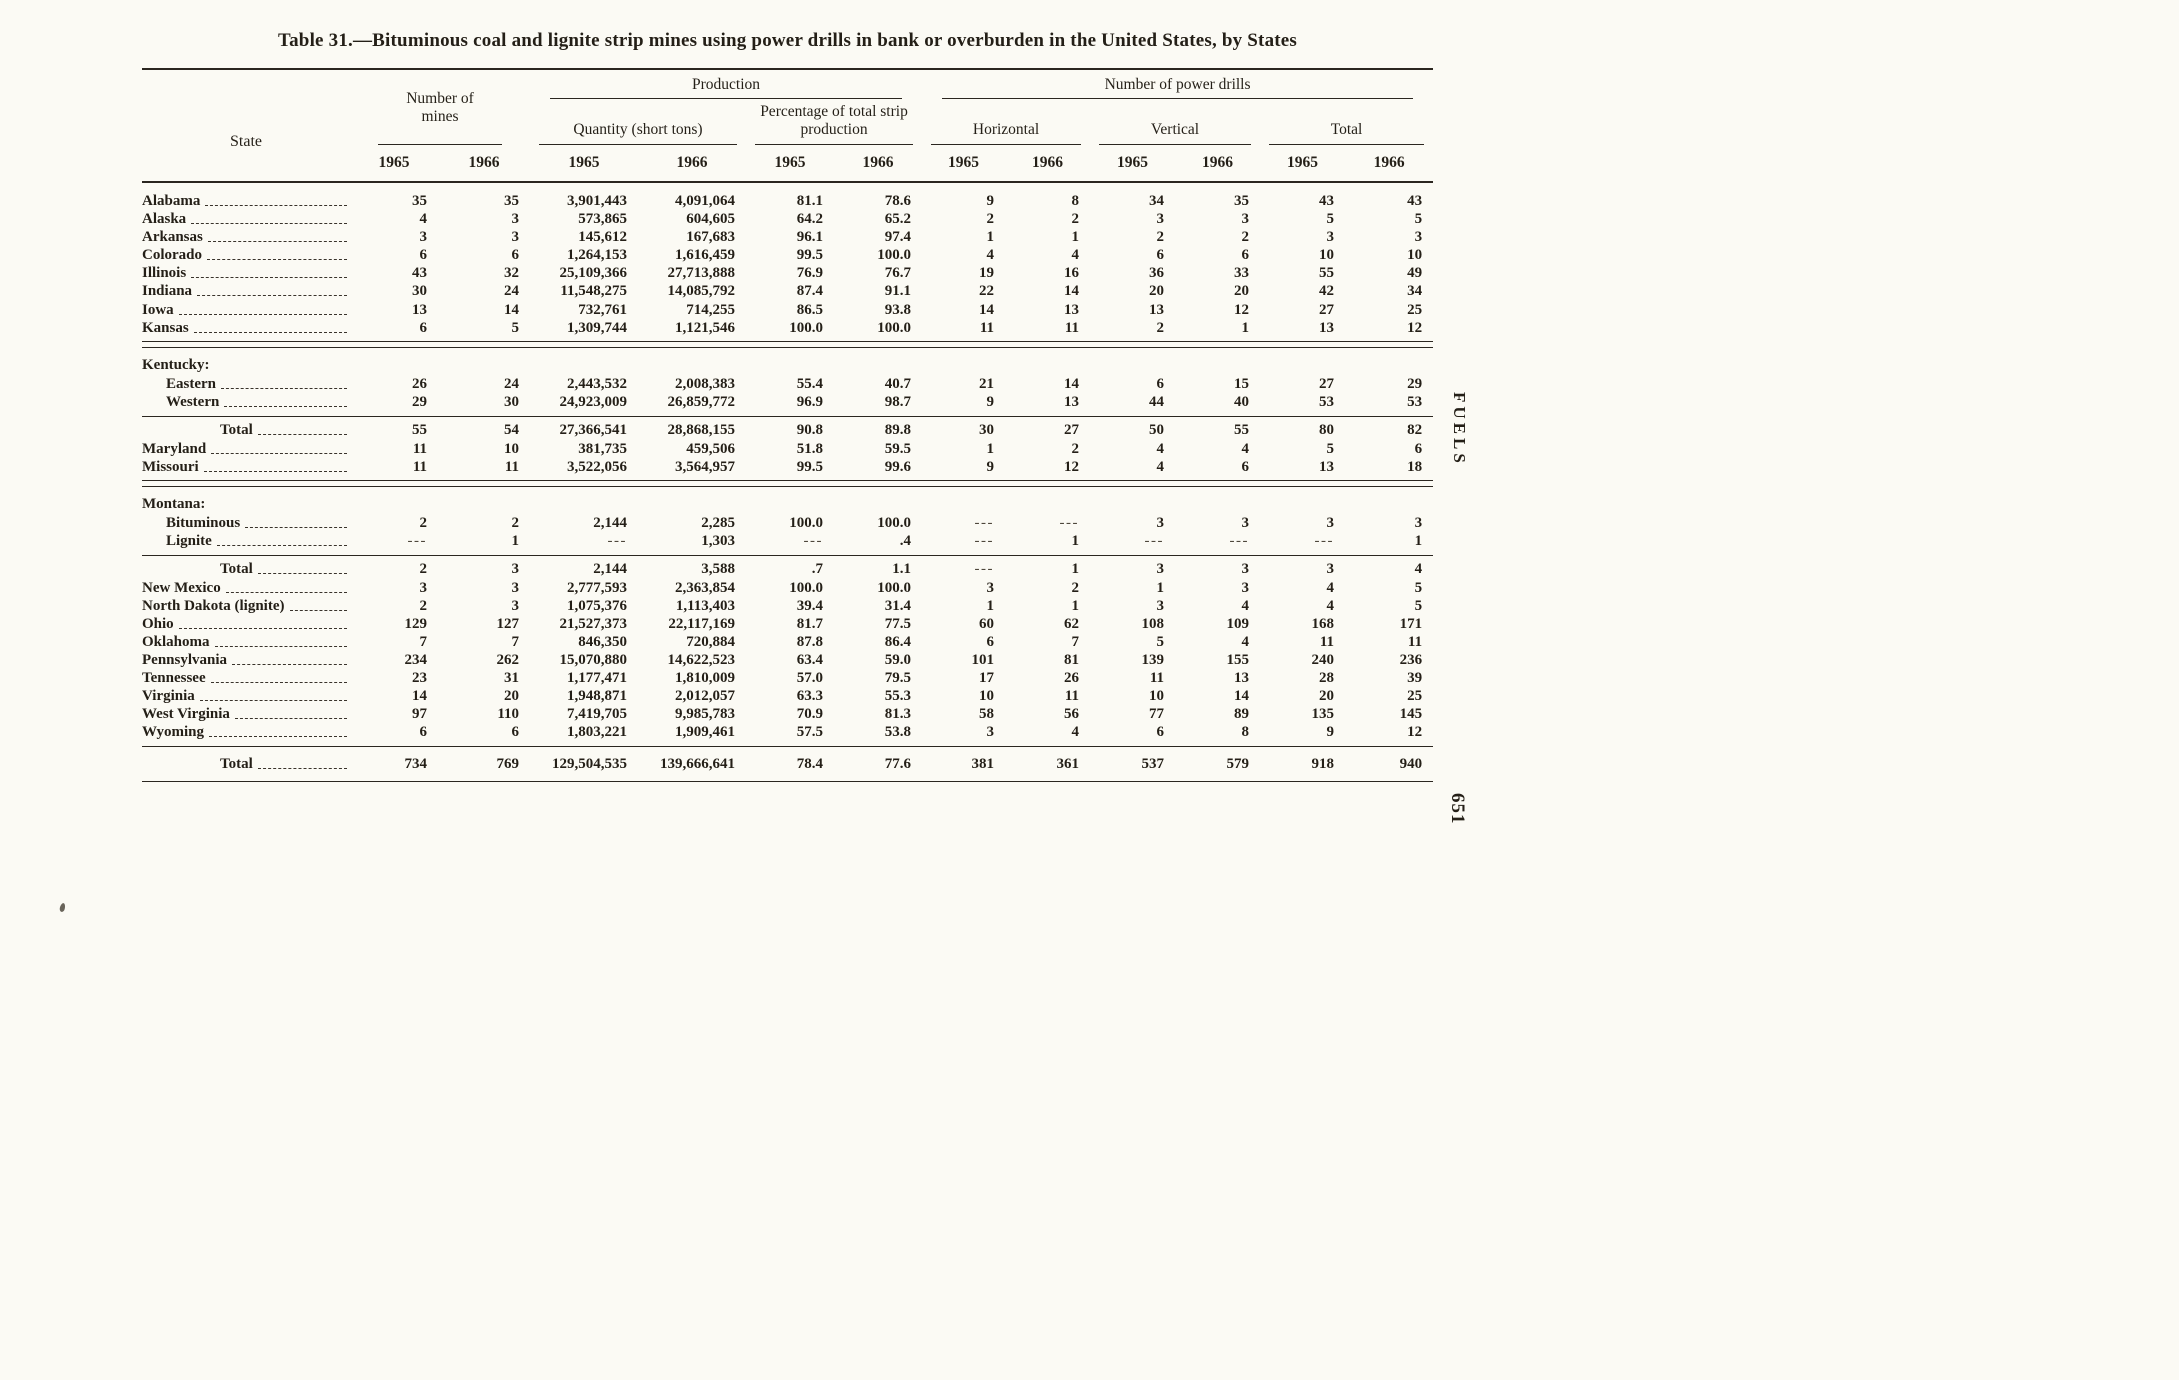 This screenshot has width=2179, height=1380. What do you see at coordinates (174, 677) in the screenshot?
I see `row-label: Tennessee` at bounding box center [174, 677].